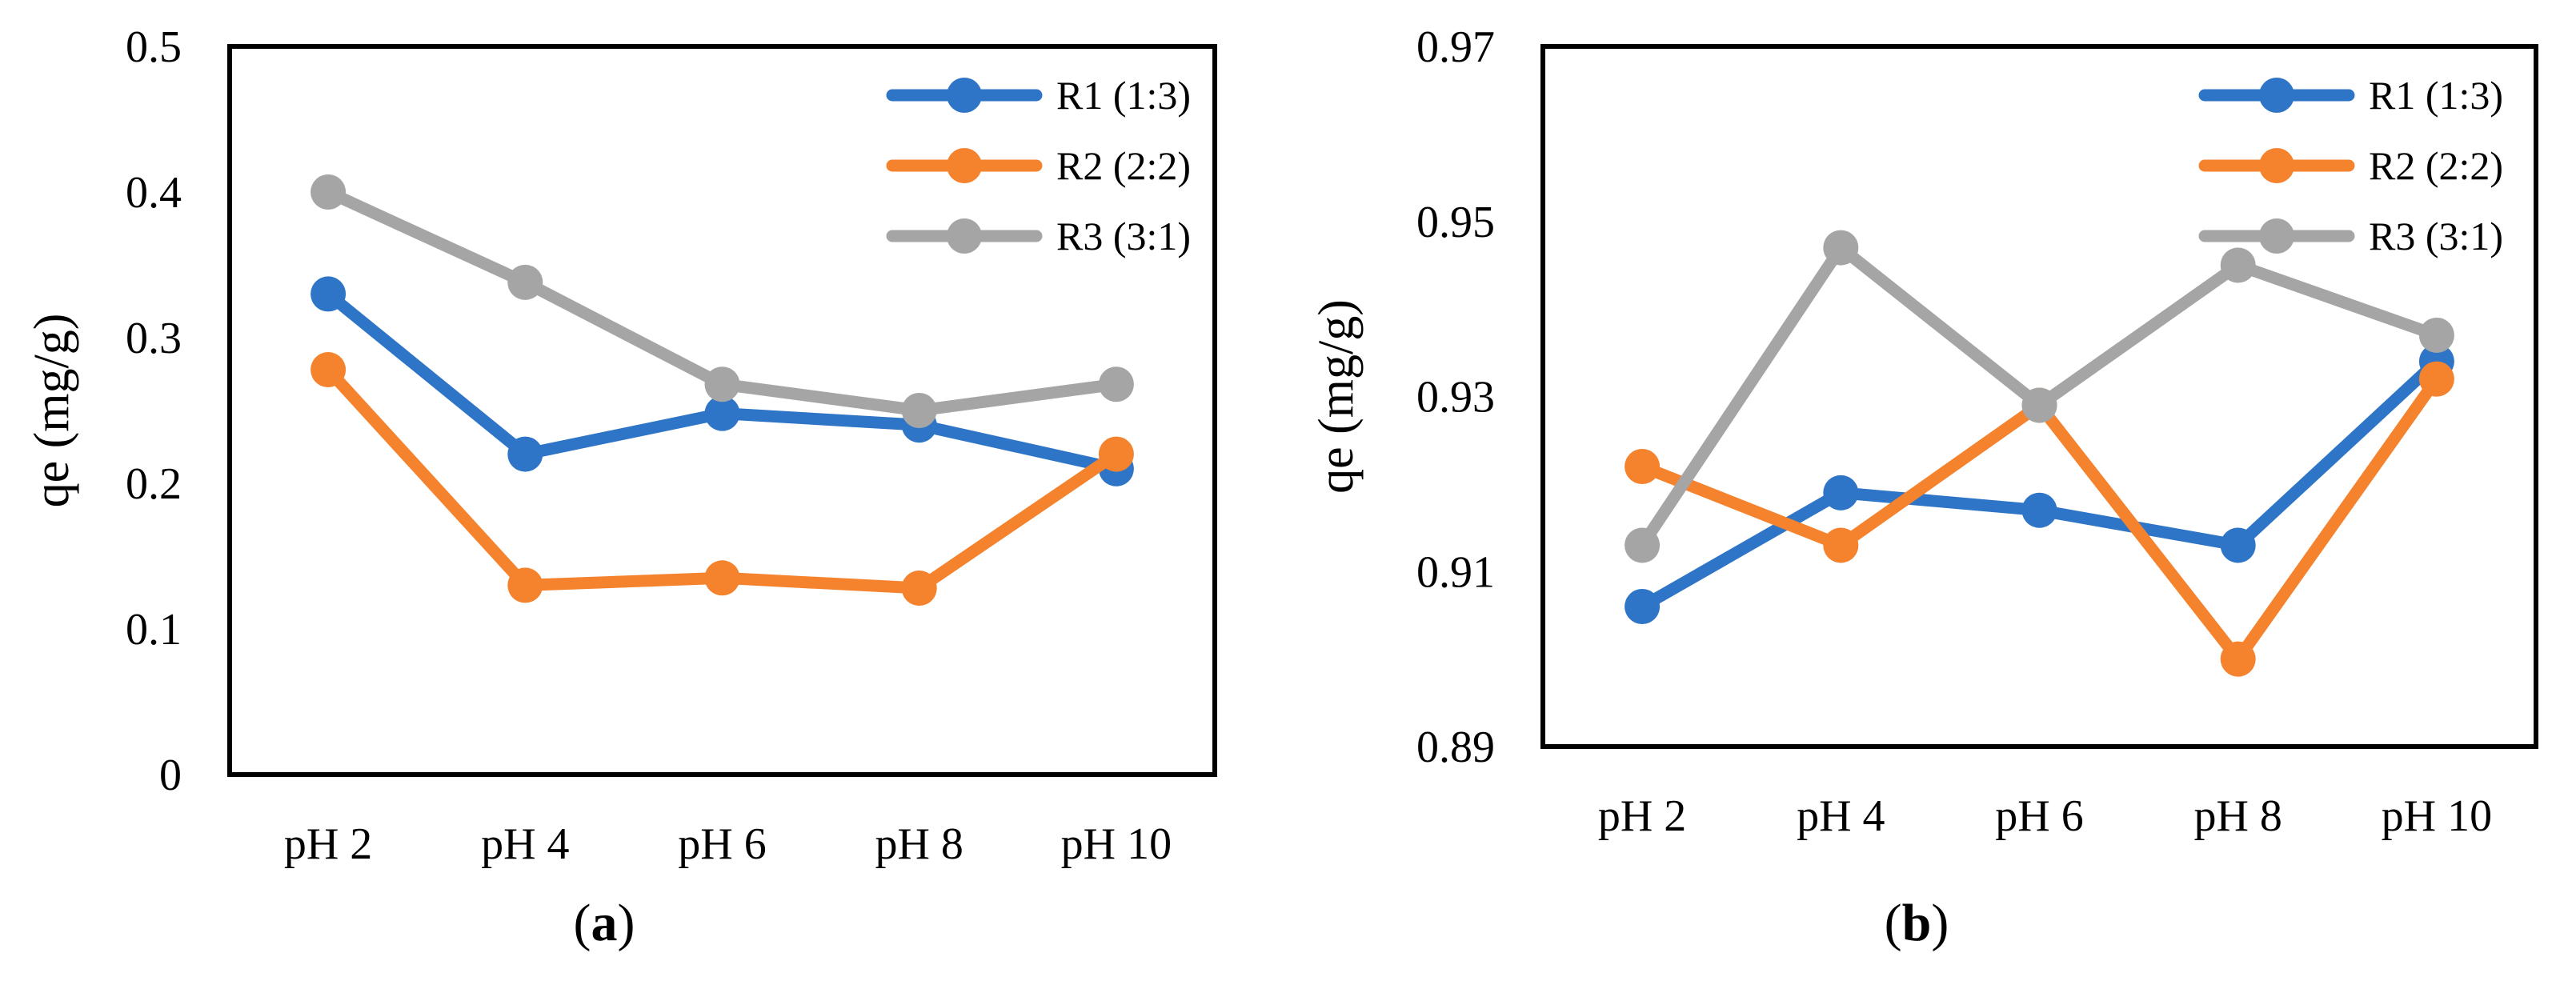 The width and height of the screenshot is (2576, 985). What do you see at coordinates (1455, 747) in the screenshot?
I see `y-tick-label: 0.89` at bounding box center [1455, 747].